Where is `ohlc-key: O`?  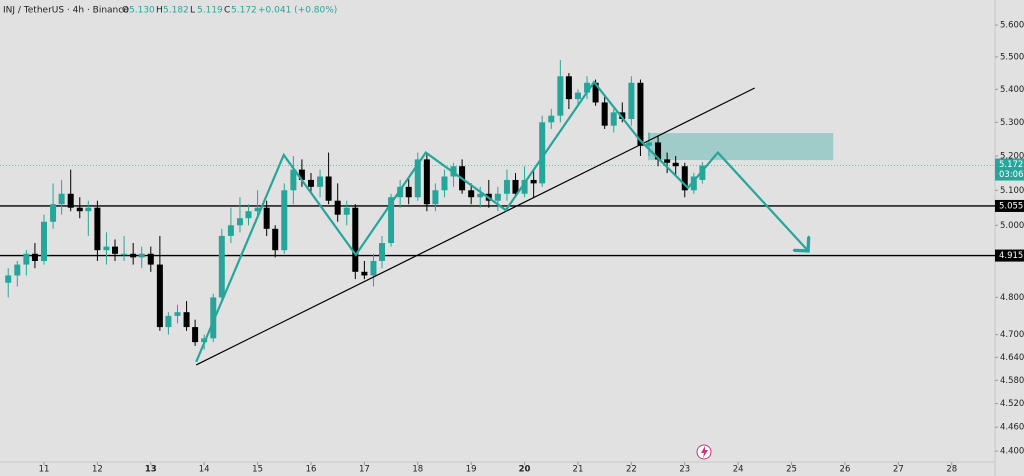 ohlc-key: O is located at coordinates (125, 11).